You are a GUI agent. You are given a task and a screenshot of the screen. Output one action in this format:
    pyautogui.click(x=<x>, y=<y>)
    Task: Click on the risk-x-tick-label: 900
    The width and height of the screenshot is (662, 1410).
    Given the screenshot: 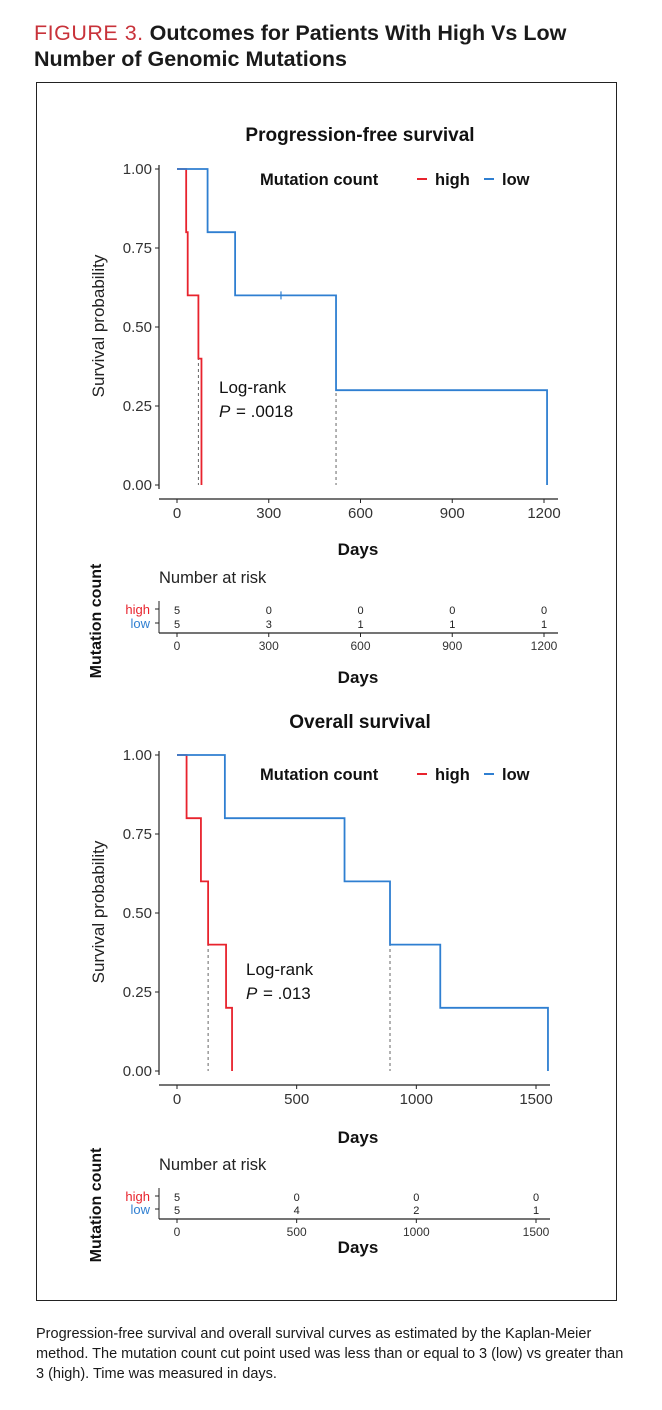 What is the action you would take?
    pyautogui.click(x=452, y=646)
    